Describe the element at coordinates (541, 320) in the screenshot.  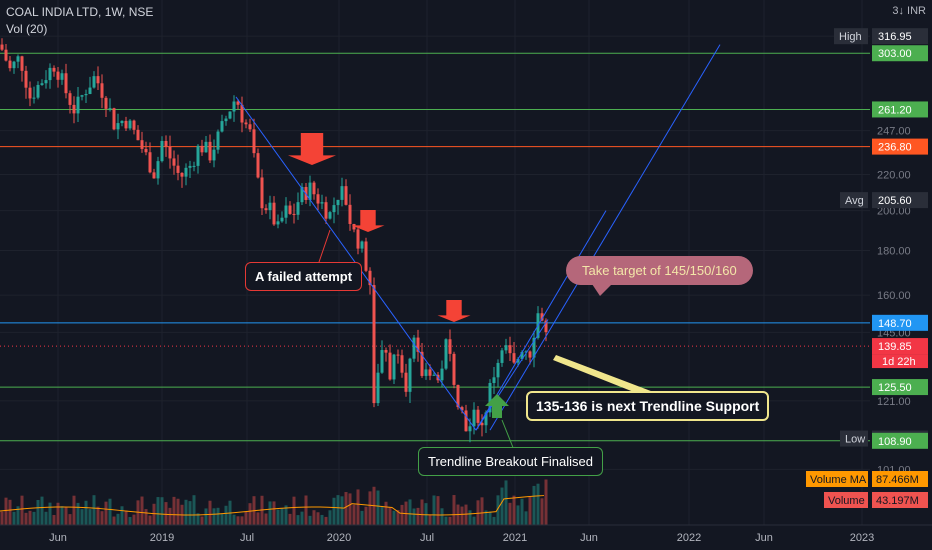
I see `trendline` at that location.